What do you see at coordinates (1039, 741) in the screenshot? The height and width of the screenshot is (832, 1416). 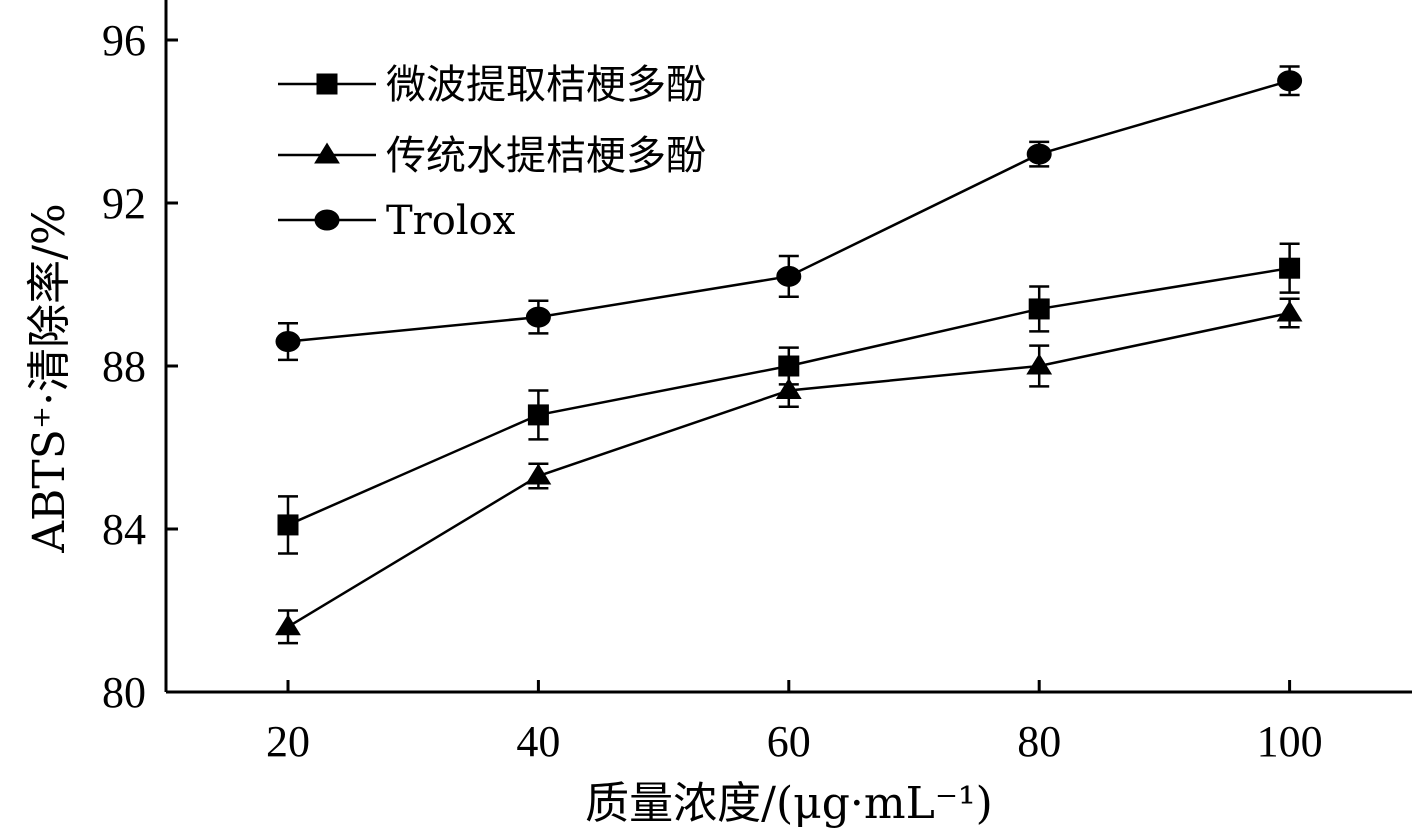 I see `x-tick-label: 80` at bounding box center [1039, 741].